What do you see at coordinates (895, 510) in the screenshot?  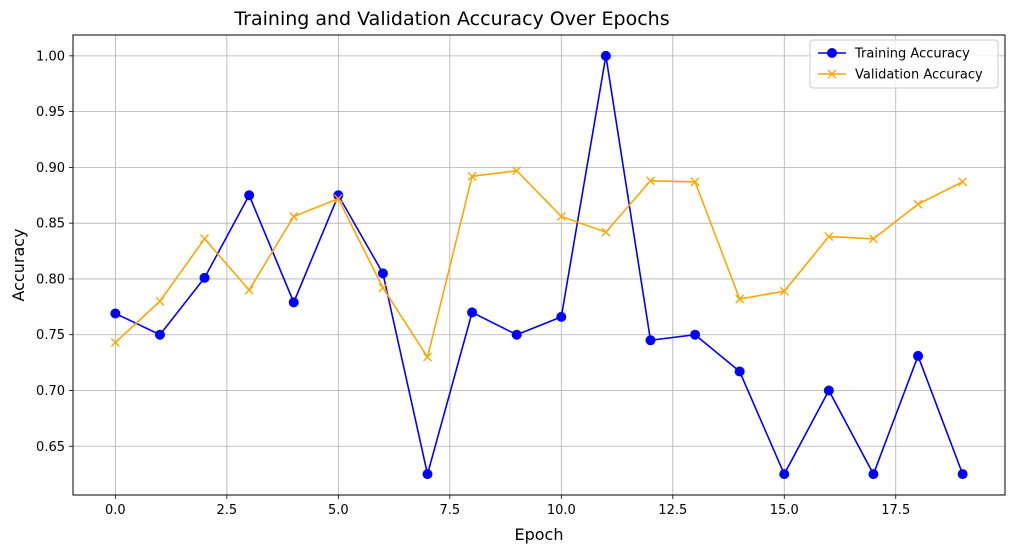 I see `x-tick-label: 17.5` at bounding box center [895, 510].